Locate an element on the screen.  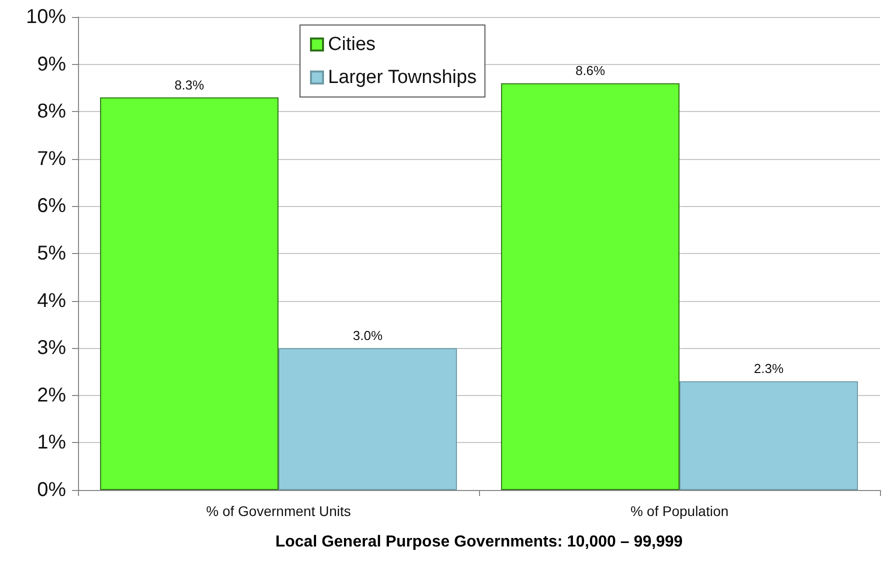
y-tick-label: 4% is located at coordinates (51, 301).